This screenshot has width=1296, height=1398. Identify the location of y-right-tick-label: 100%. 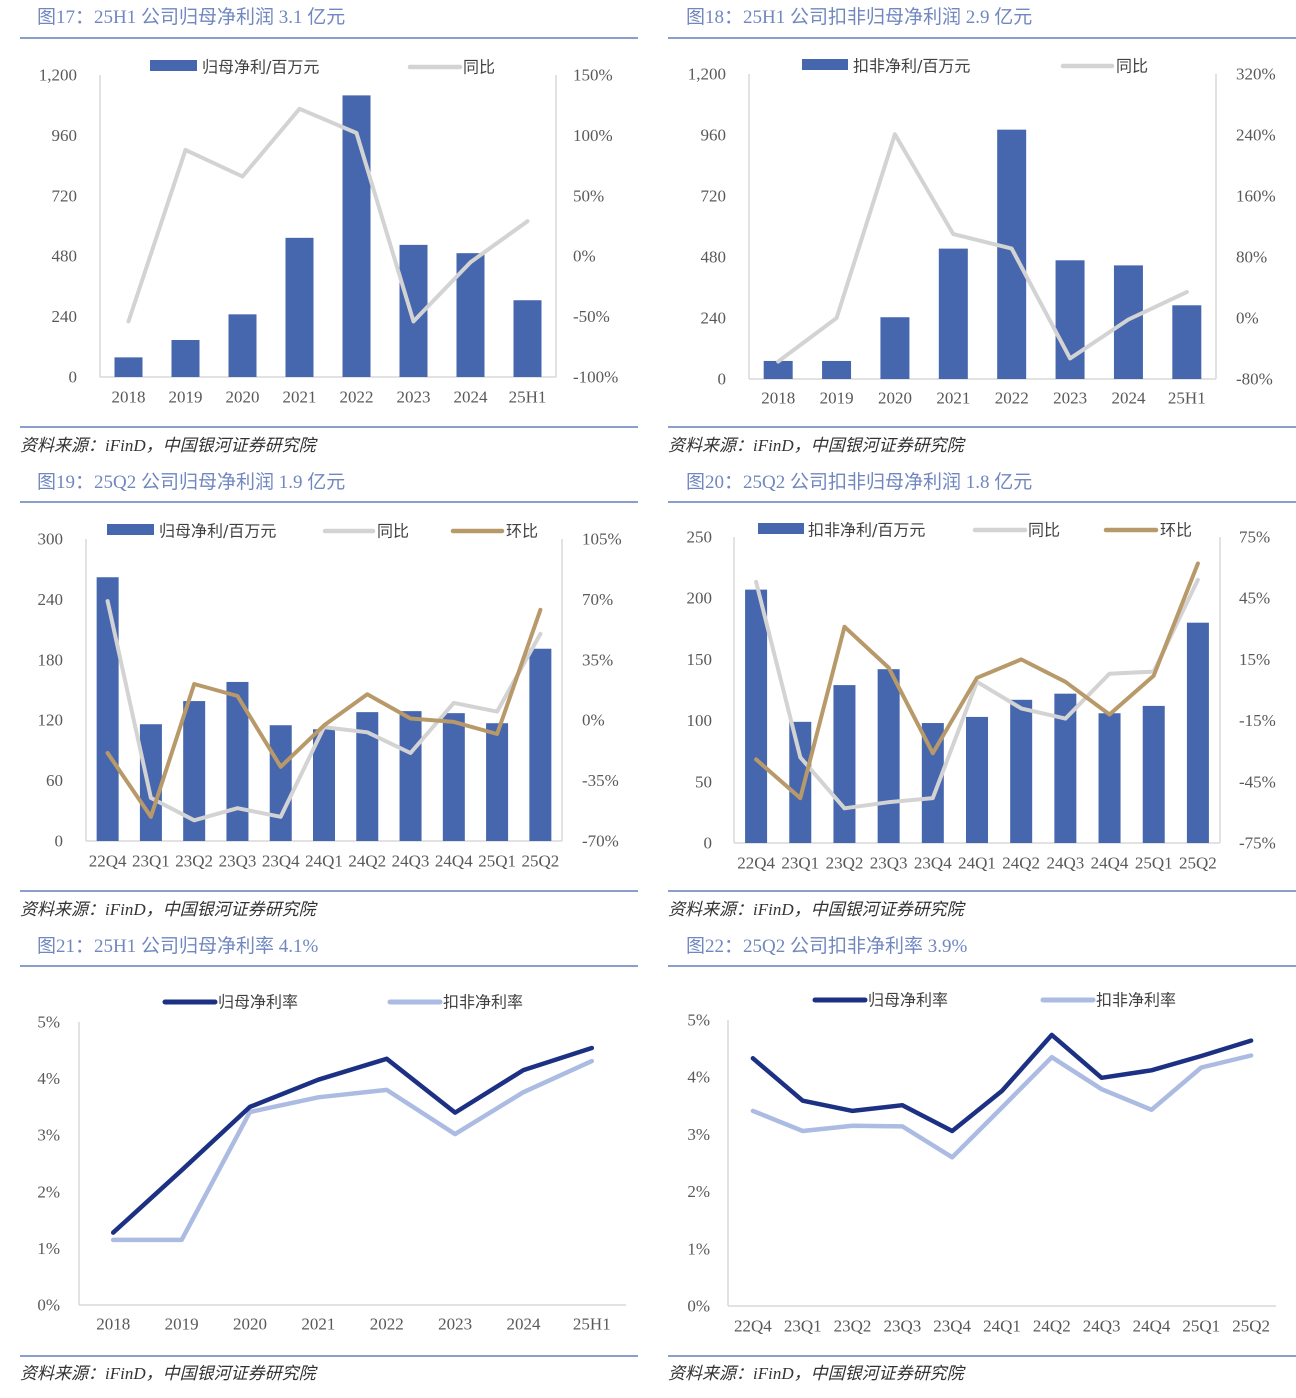
(593, 135).